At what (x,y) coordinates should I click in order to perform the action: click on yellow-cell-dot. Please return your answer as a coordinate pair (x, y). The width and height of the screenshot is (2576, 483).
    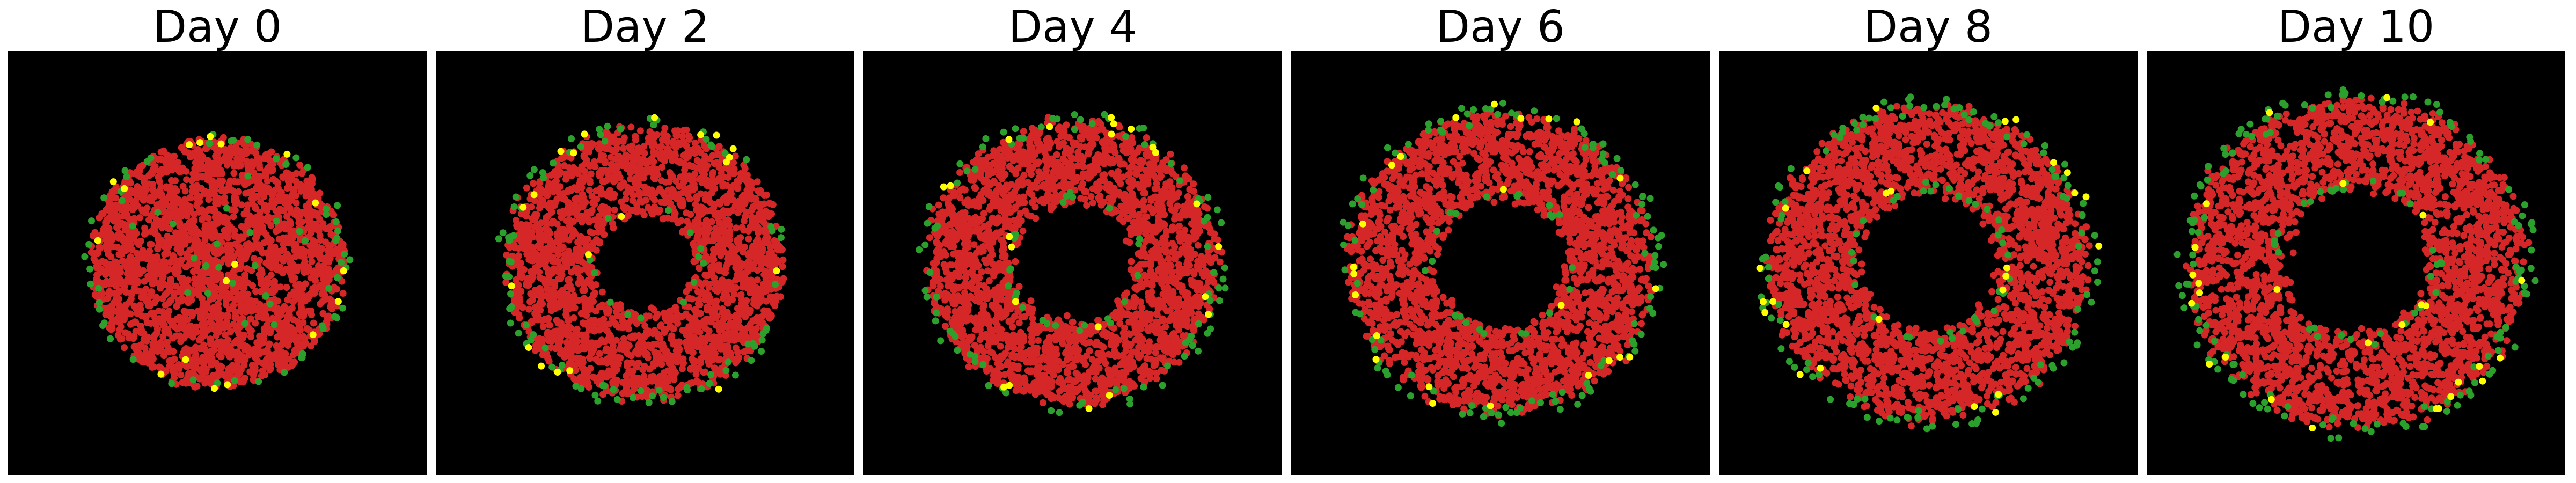
    Looking at the image, I should click on (315, 203).